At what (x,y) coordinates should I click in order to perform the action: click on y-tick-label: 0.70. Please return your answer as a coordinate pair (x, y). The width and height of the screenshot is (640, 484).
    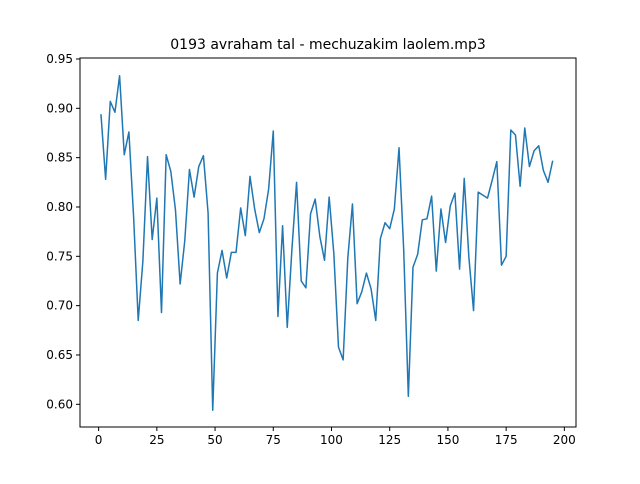
    Looking at the image, I should click on (59, 306).